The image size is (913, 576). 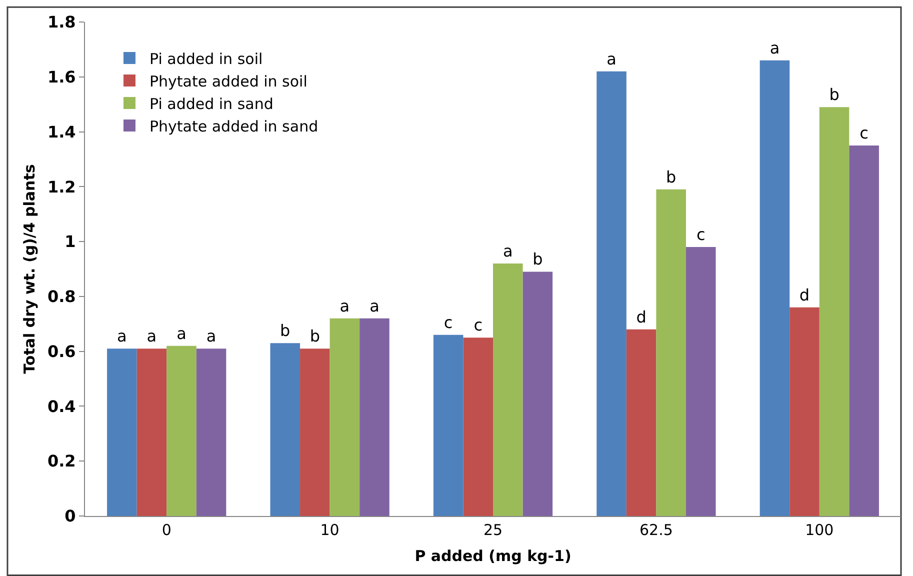 What do you see at coordinates (61, 76) in the screenshot?
I see `y-tick-label: 1.6` at bounding box center [61, 76].